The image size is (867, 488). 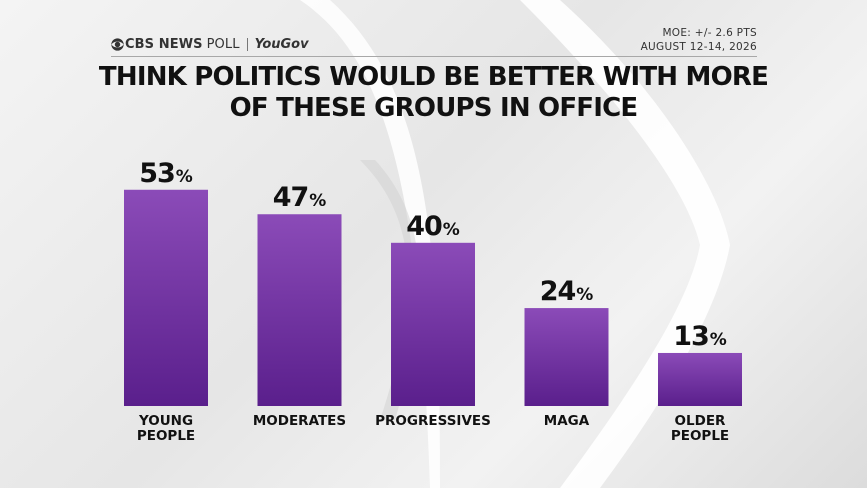 What do you see at coordinates (700, 336) in the screenshot?
I see `bar-value-label: 13%` at bounding box center [700, 336].